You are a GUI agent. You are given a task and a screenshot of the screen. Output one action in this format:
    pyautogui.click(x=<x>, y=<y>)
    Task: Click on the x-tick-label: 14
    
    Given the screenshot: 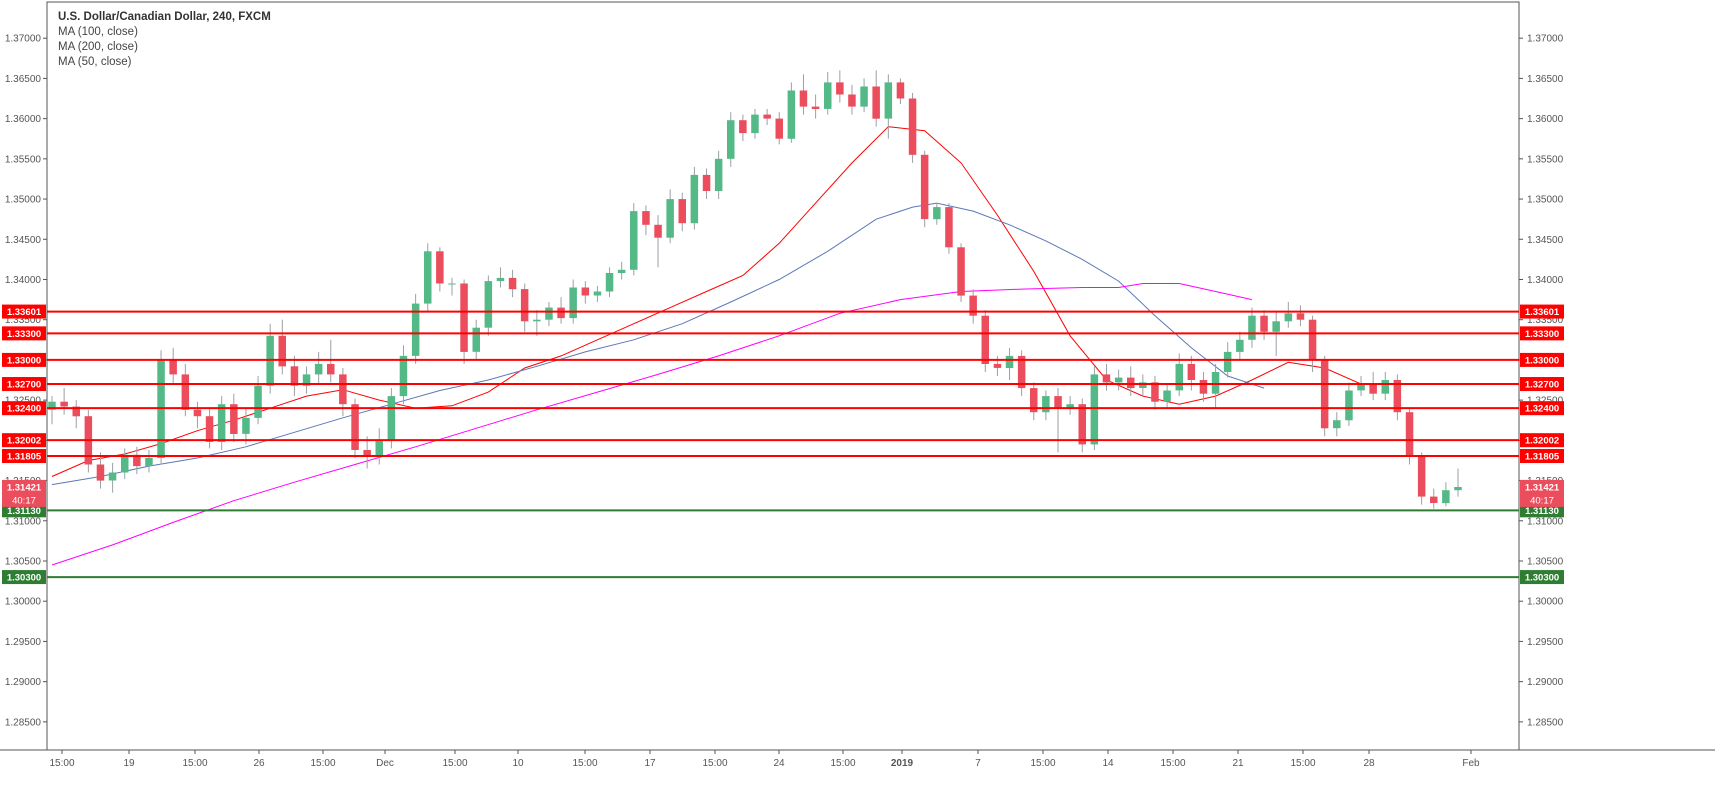 What is the action you would take?
    pyautogui.click(x=1108, y=763)
    